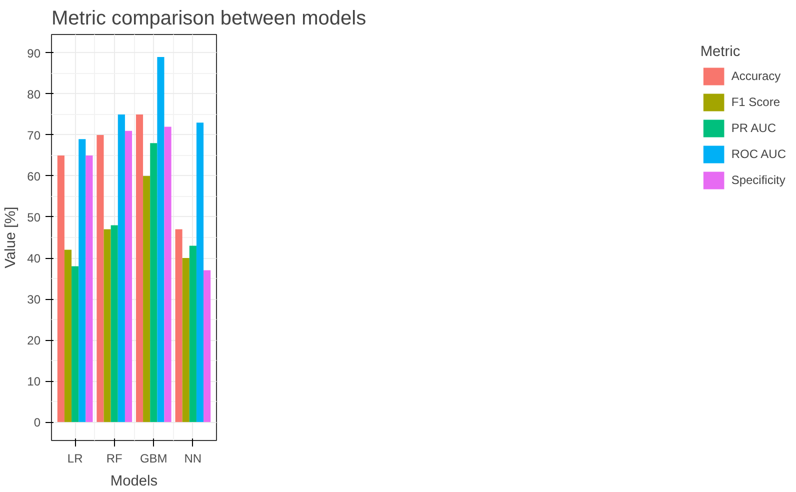  I want to click on y-tick-label: 90, so click(34, 53).